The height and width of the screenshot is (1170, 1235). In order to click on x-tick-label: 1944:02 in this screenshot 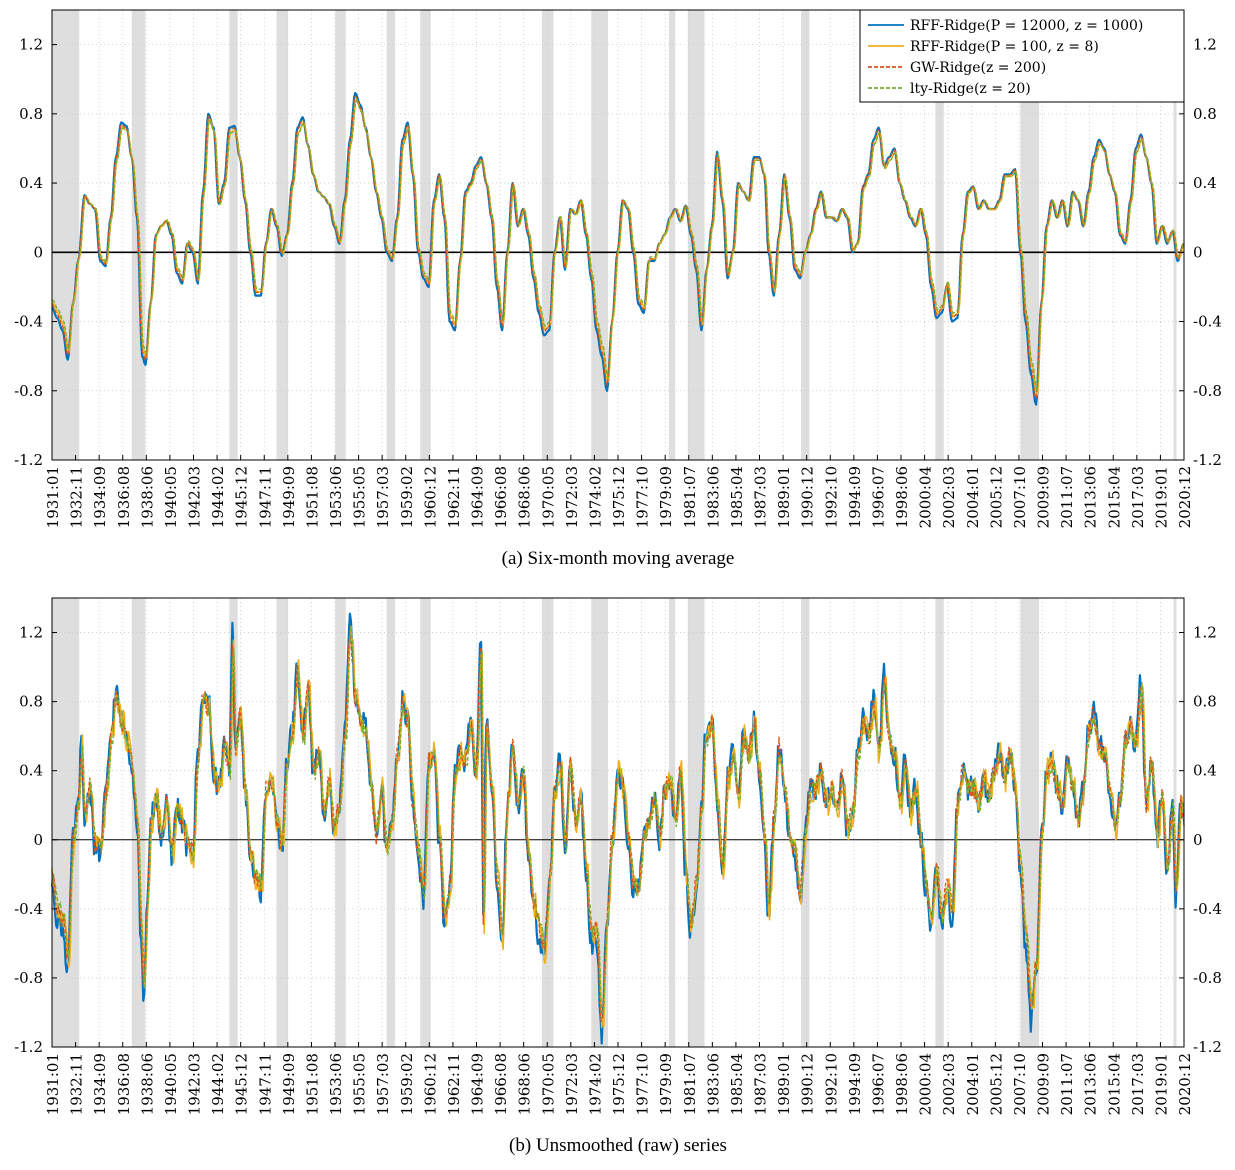, I will do `click(218, 1084)`.